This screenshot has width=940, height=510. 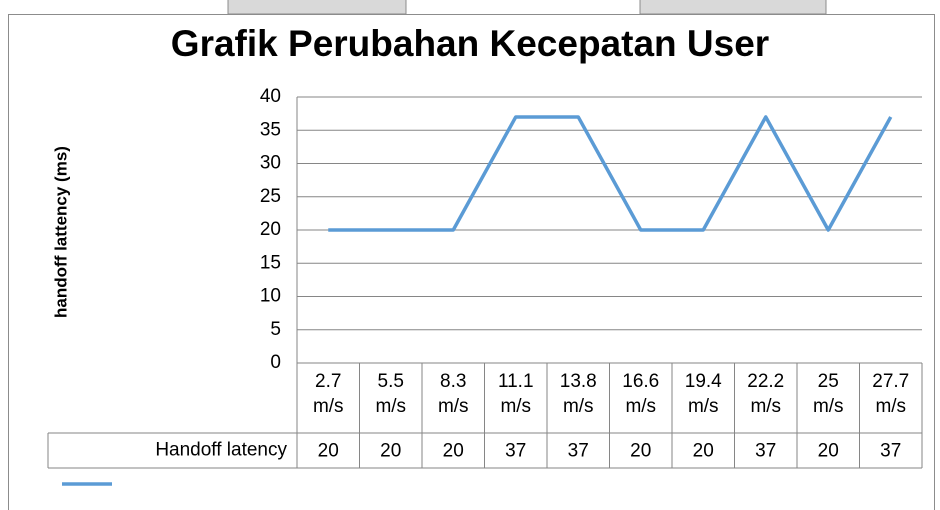 What do you see at coordinates (275, 362) in the screenshot?
I see `y-tick-label: 0` at bounding box center [275, 362].